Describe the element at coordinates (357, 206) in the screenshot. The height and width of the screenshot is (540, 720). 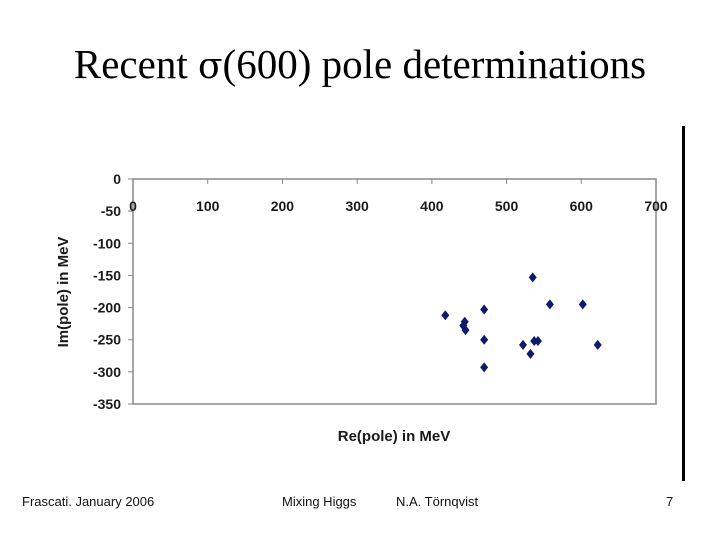
I see `x-tick-label: 300` at that location.